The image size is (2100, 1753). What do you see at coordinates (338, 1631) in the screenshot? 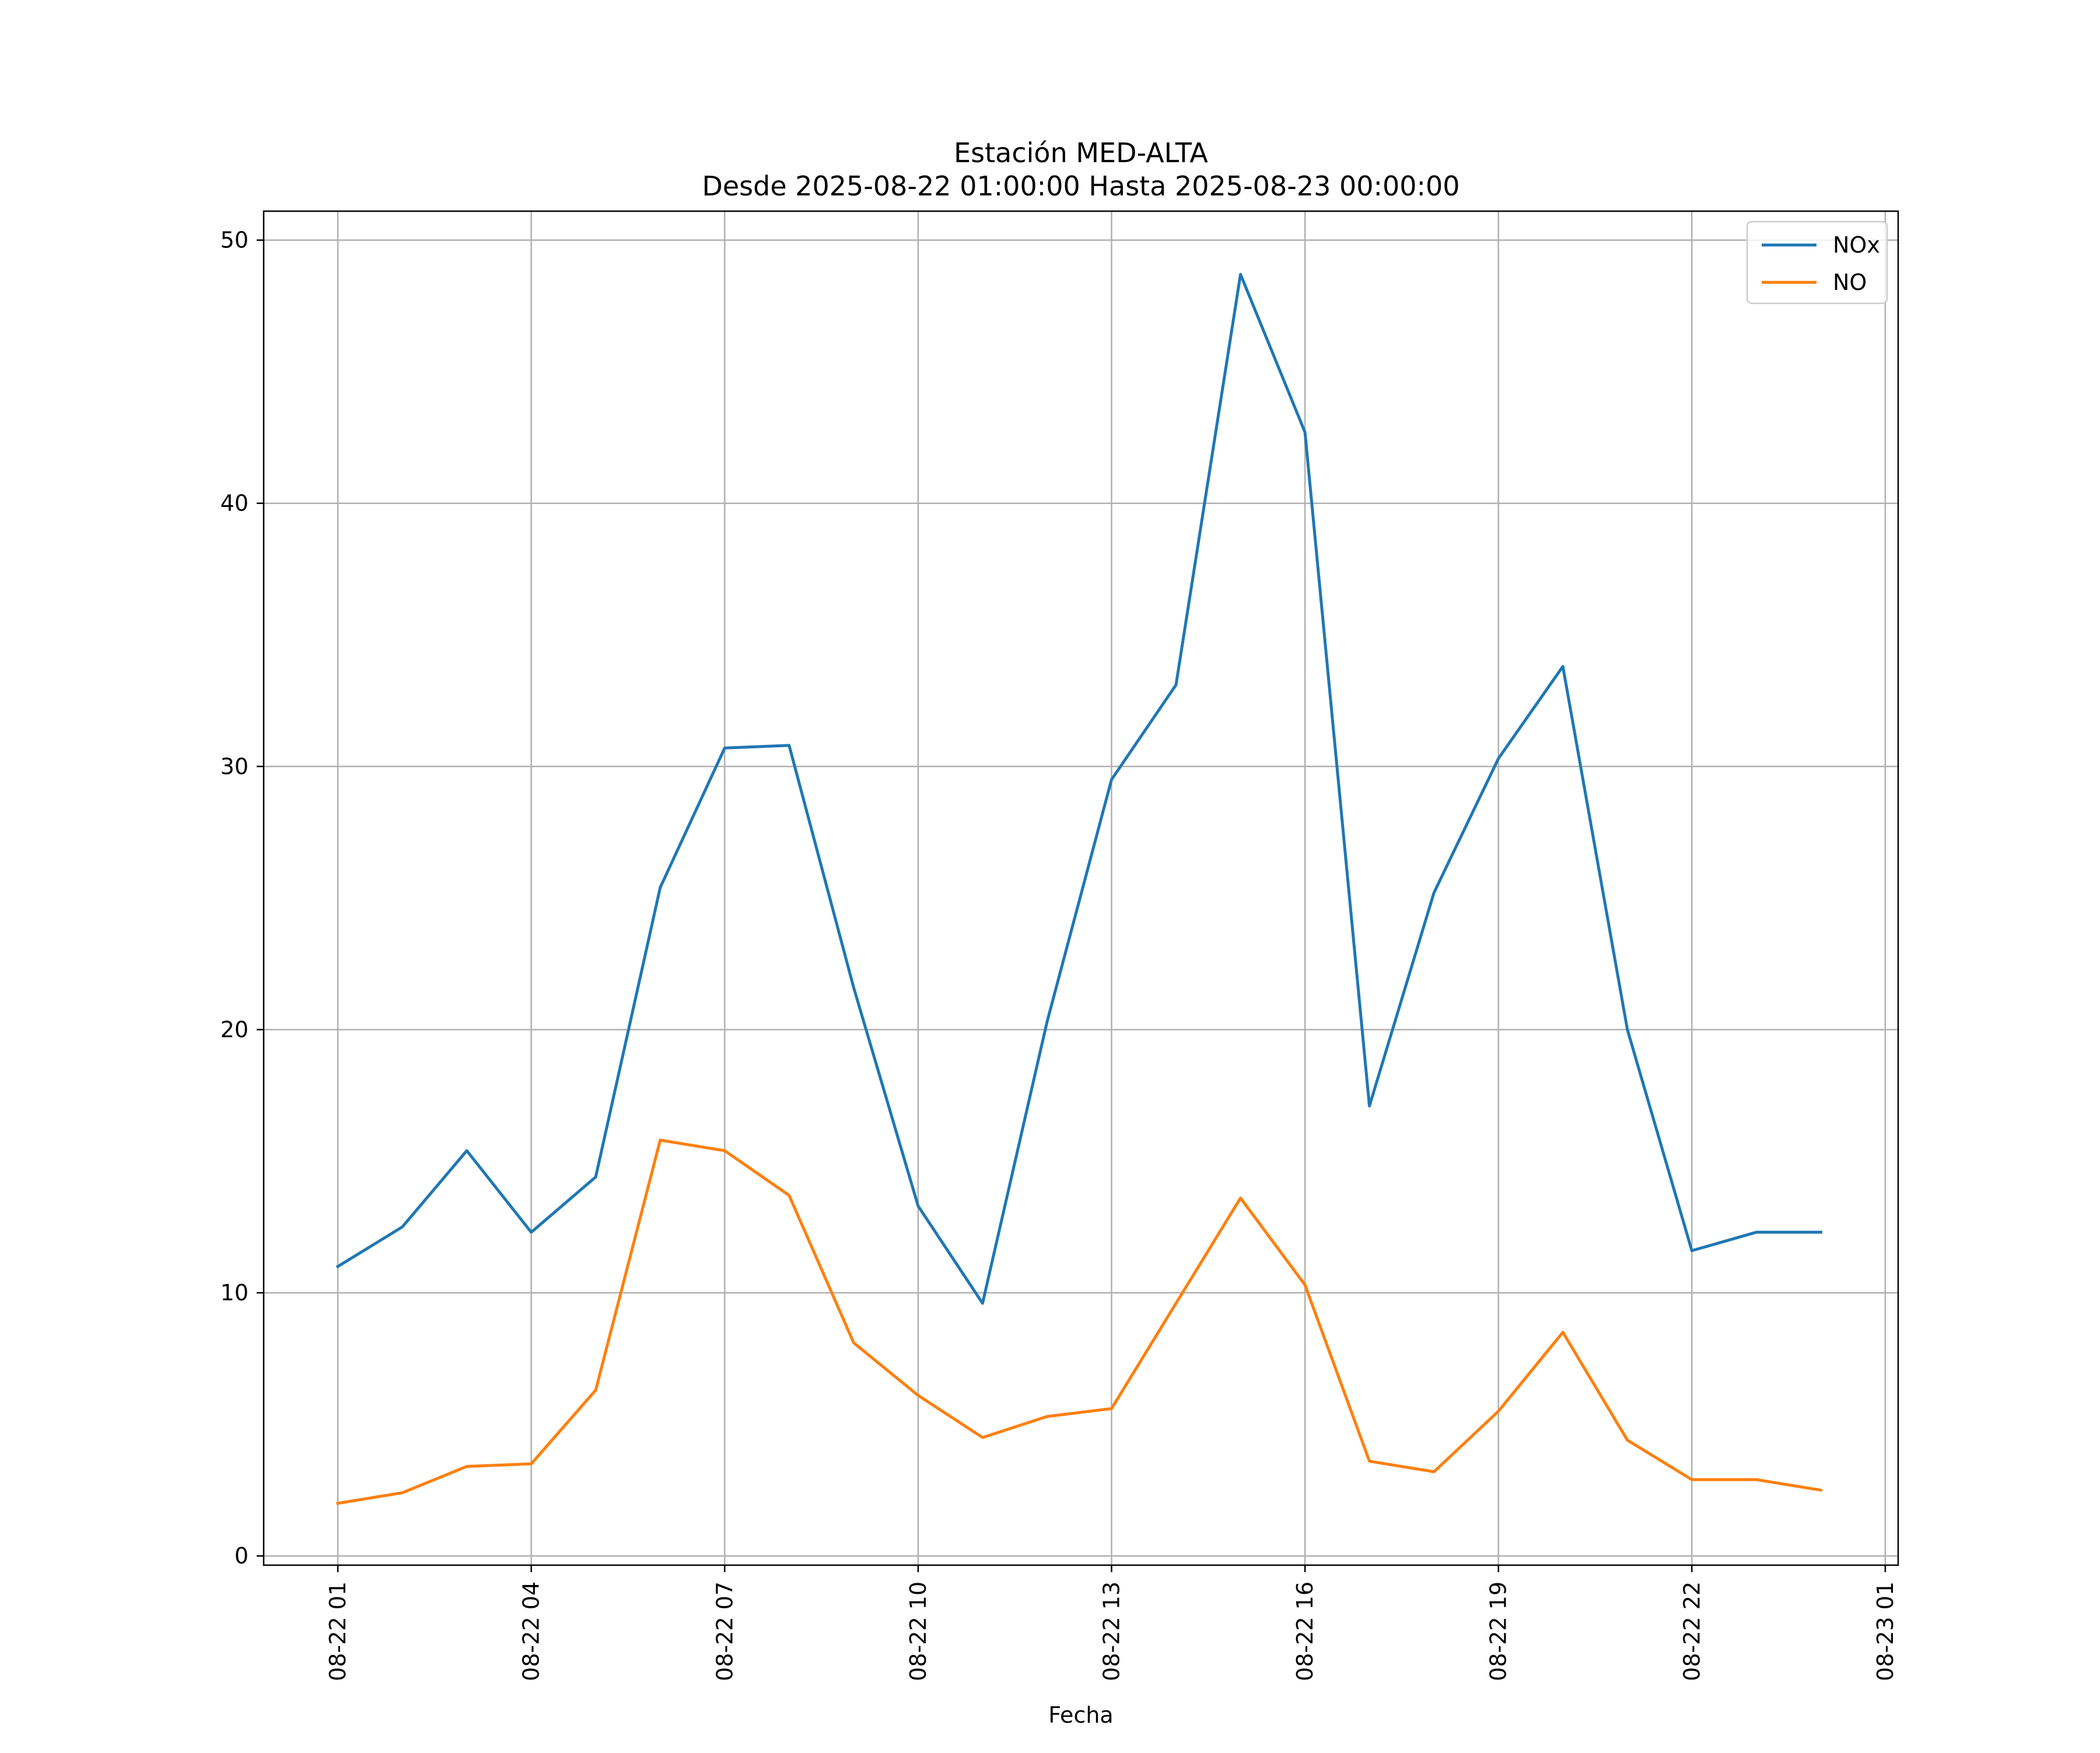
I see `x-tick-label: 08-22 01` at bounding box center [338, 1631].